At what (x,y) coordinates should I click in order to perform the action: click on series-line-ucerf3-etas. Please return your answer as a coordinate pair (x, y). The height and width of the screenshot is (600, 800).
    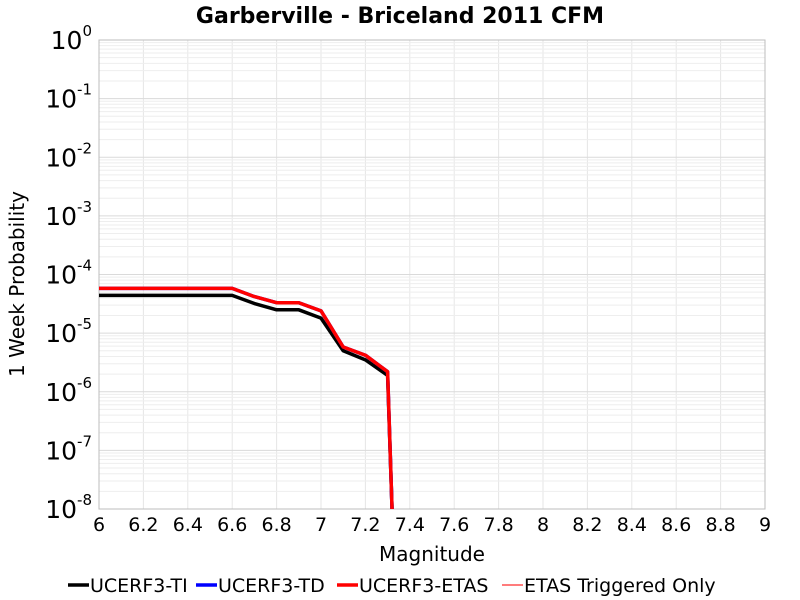
    Looking at the image, I should click on (246, 398).